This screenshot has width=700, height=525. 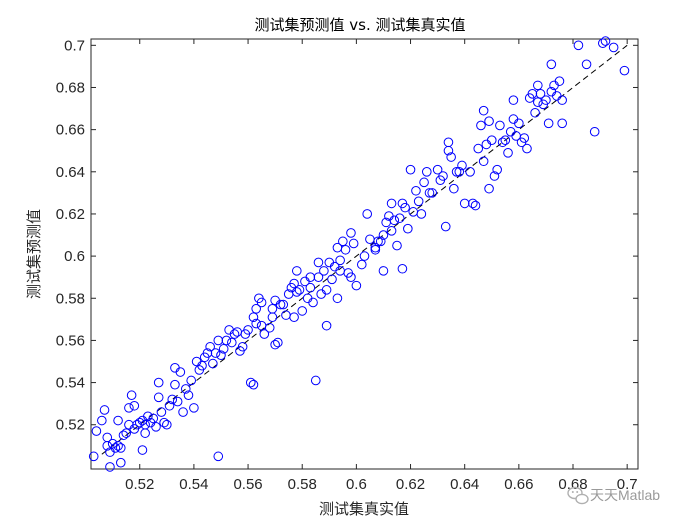 What do you see at coordinates (613, 495) in the screenshot?
I see `watermark: 天天Matlab` at bounding box center [613, 495].